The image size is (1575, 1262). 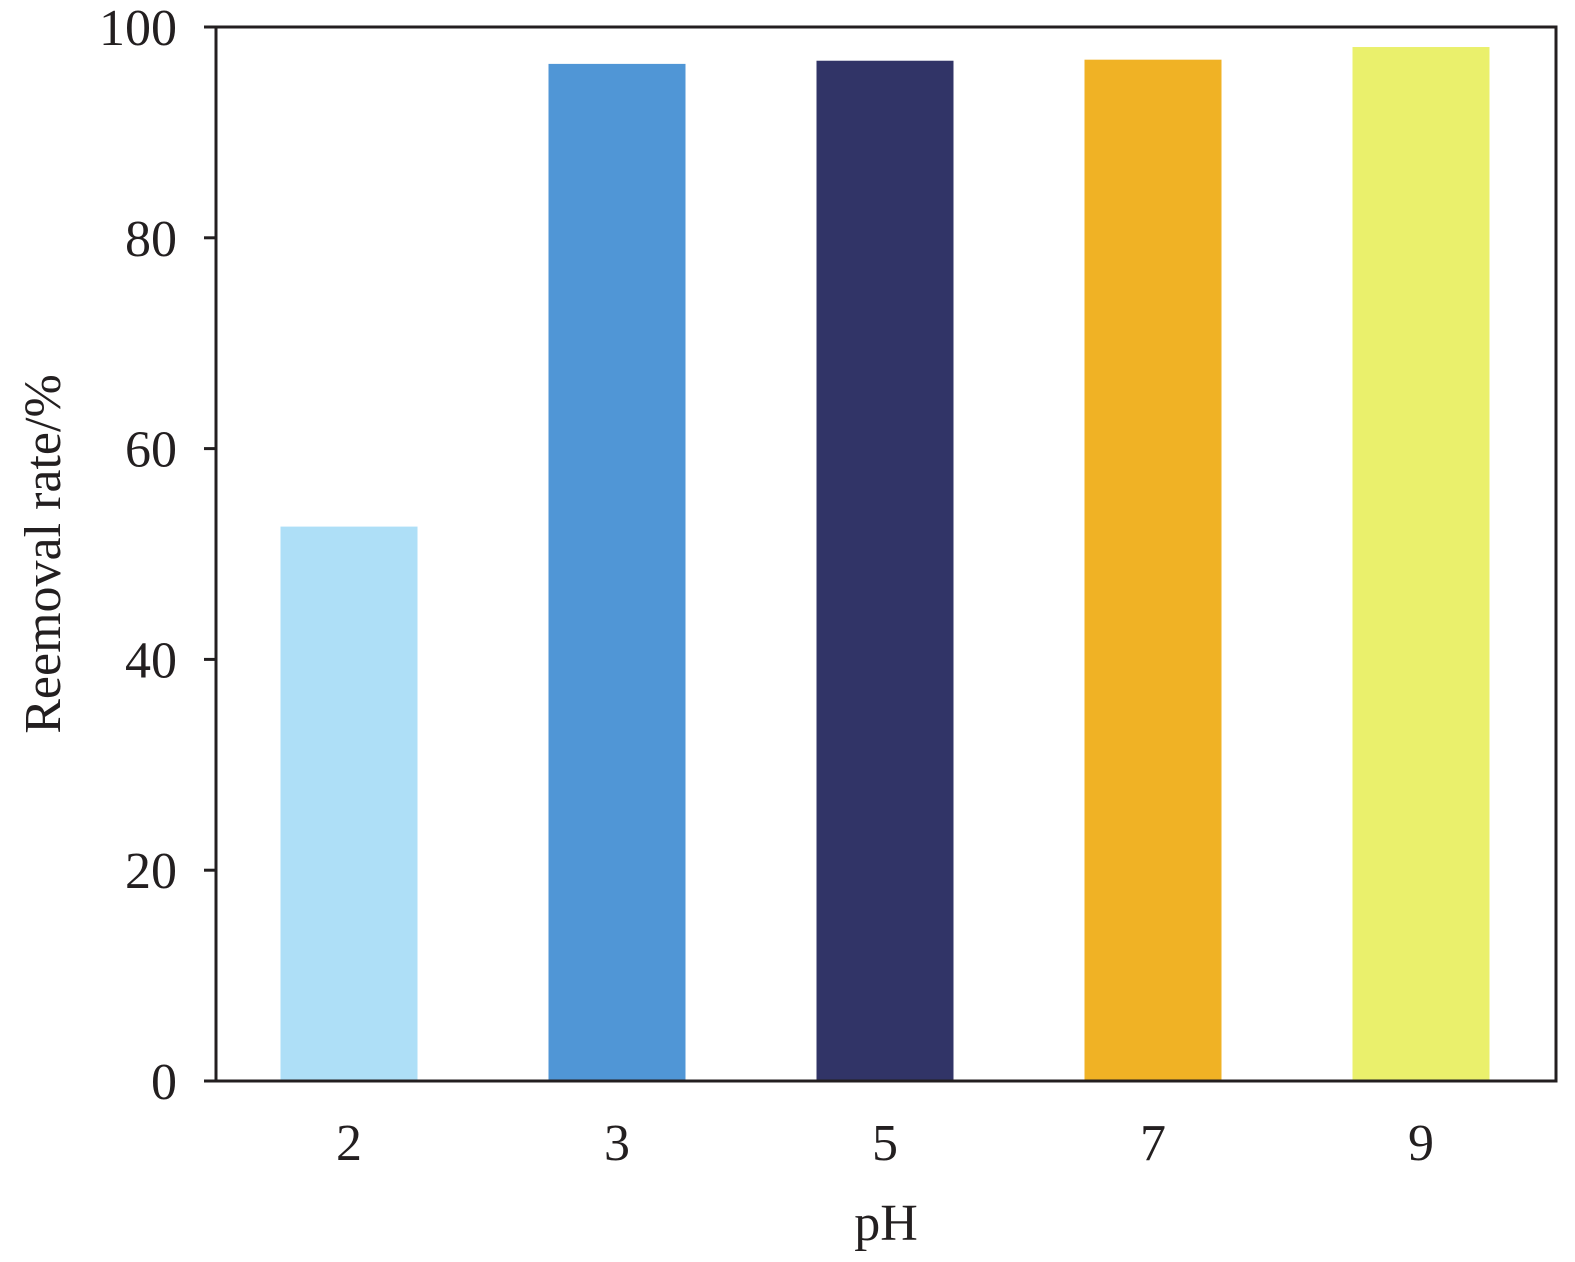 I want to click on y-axis-ticks: 0 20 40 60 80 100, so click(x=157, y=555).